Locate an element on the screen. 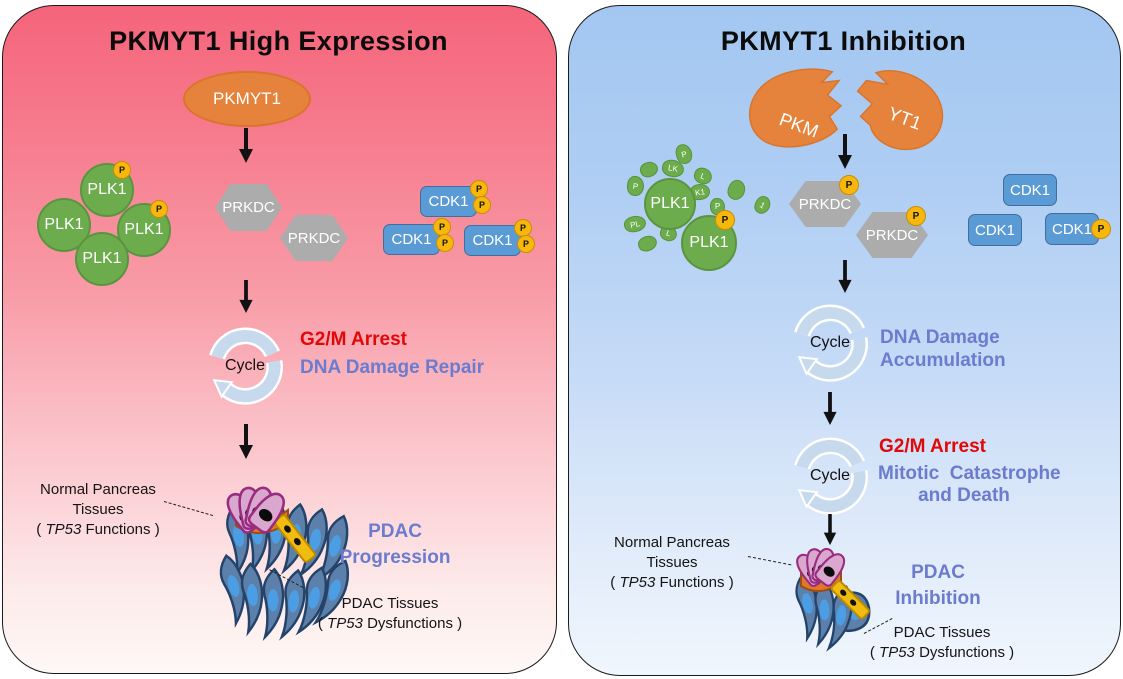  dna-damage-accumulation-text: DNA Damage Accumulation is located at coordinates (943, 349).